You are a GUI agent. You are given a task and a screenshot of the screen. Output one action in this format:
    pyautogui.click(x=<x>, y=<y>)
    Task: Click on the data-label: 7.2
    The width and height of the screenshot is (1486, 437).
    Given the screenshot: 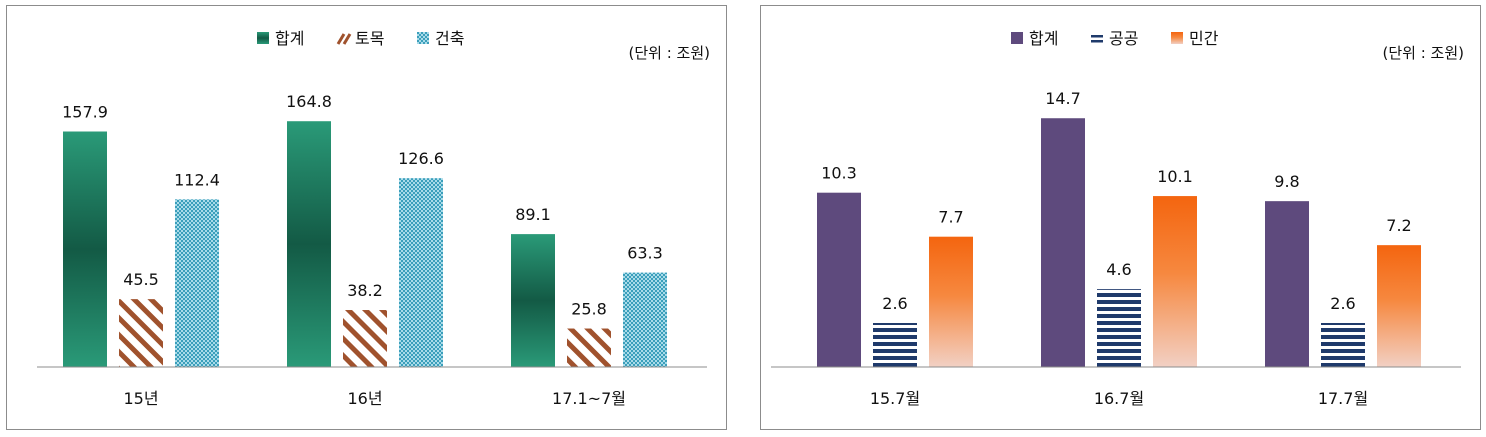 What is the action you would take?
    pyautogui.click(x=1398, y=225)
    